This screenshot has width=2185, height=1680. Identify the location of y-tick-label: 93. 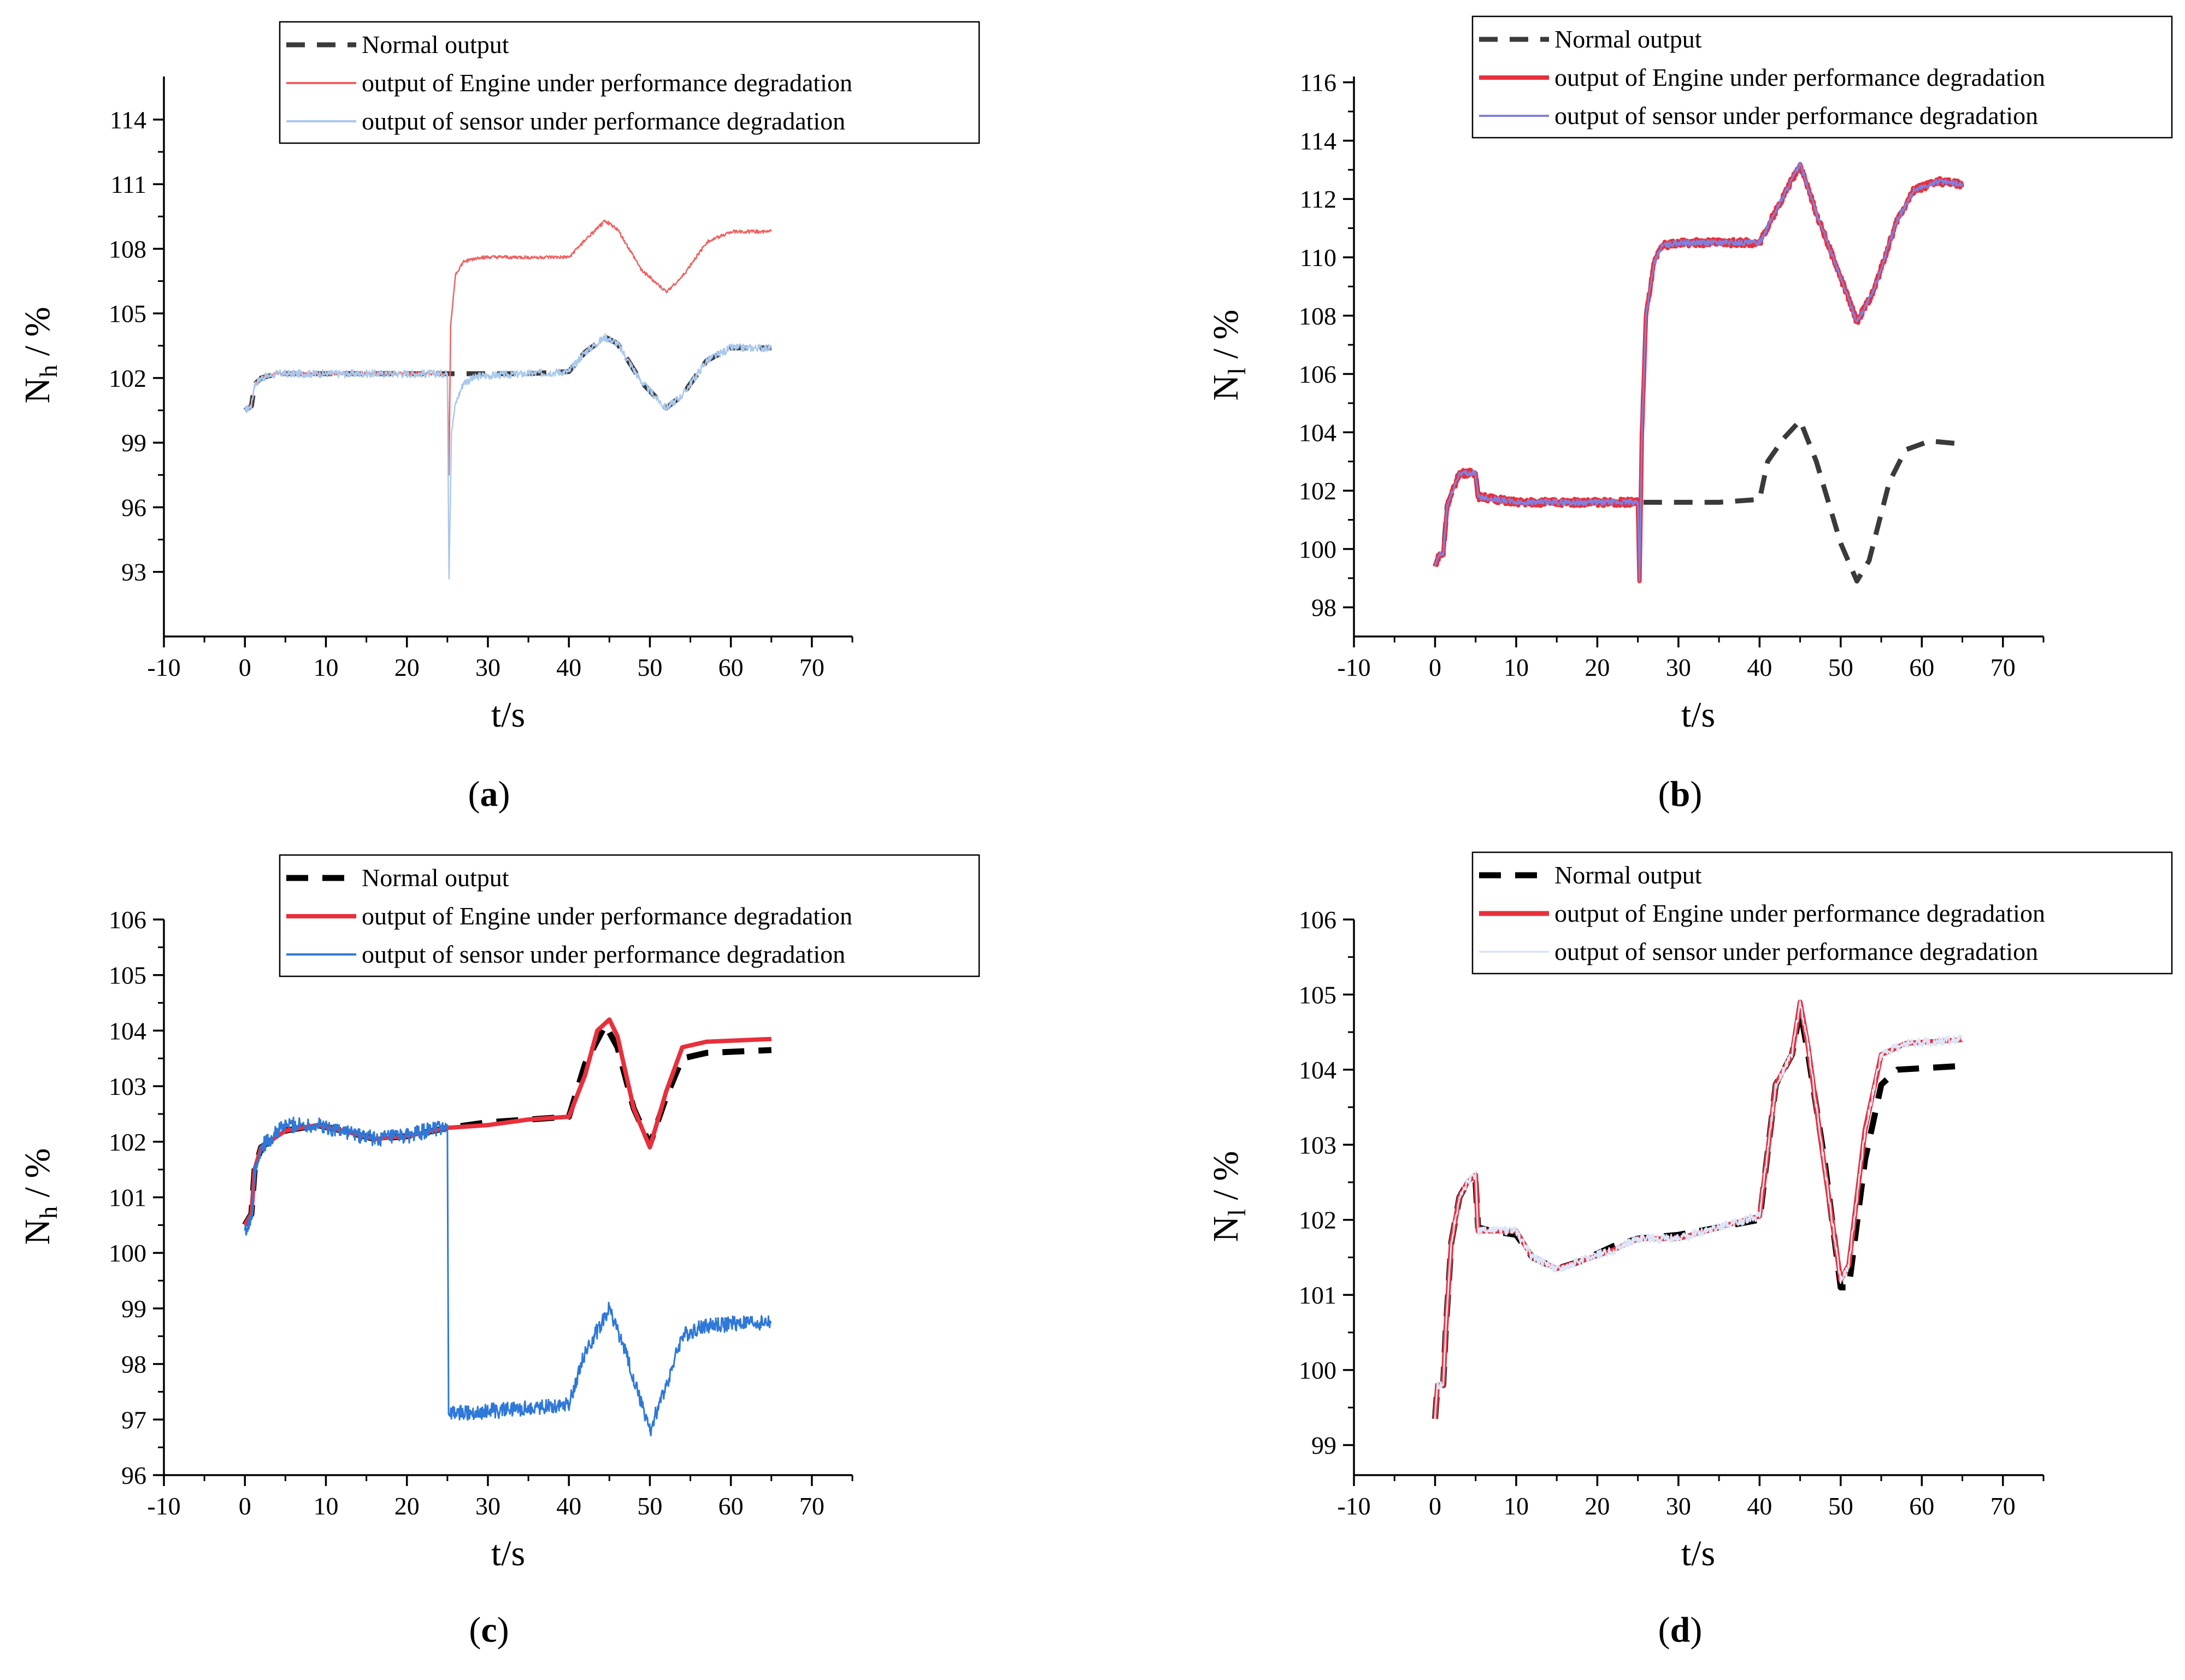
(134, 572).